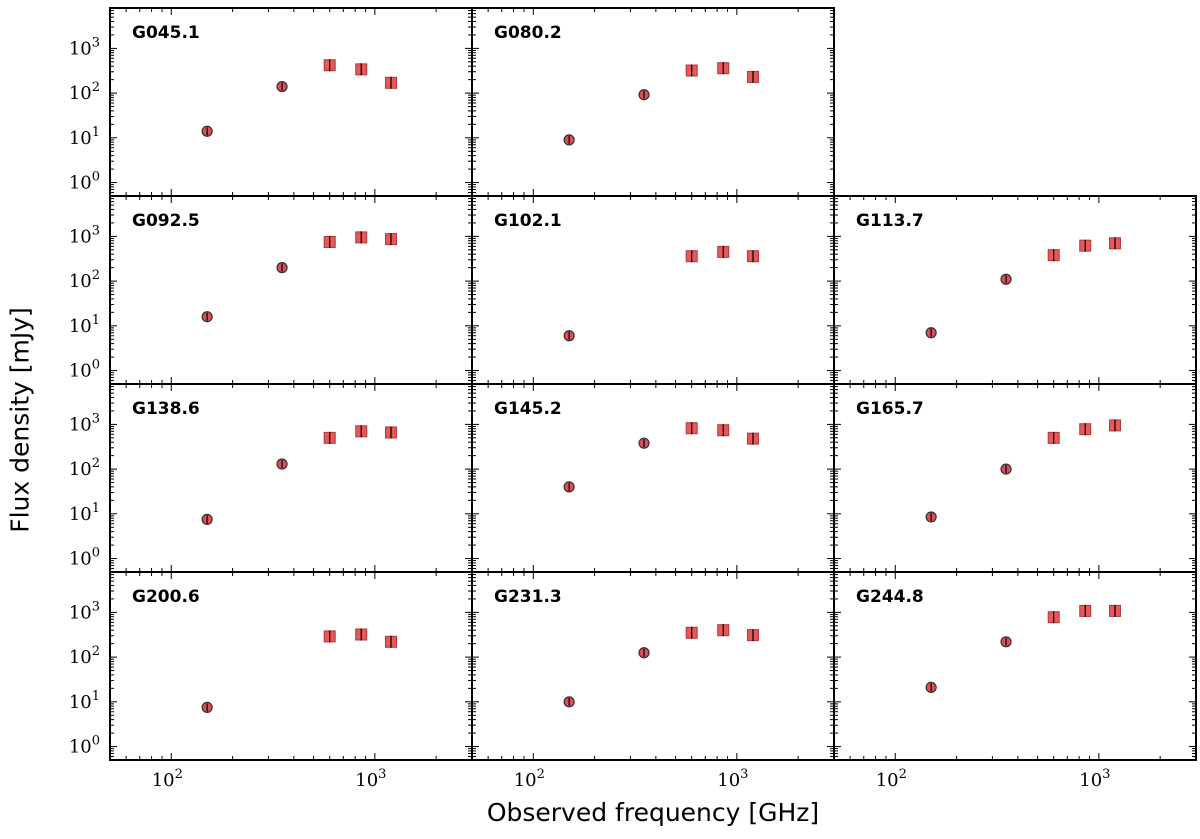 Image resolution: width=1200 pixels, height=839 pixels. Describe the element at coordinates (166, 33) in the screenshot. I see `panel-title: G045.1` at that location.